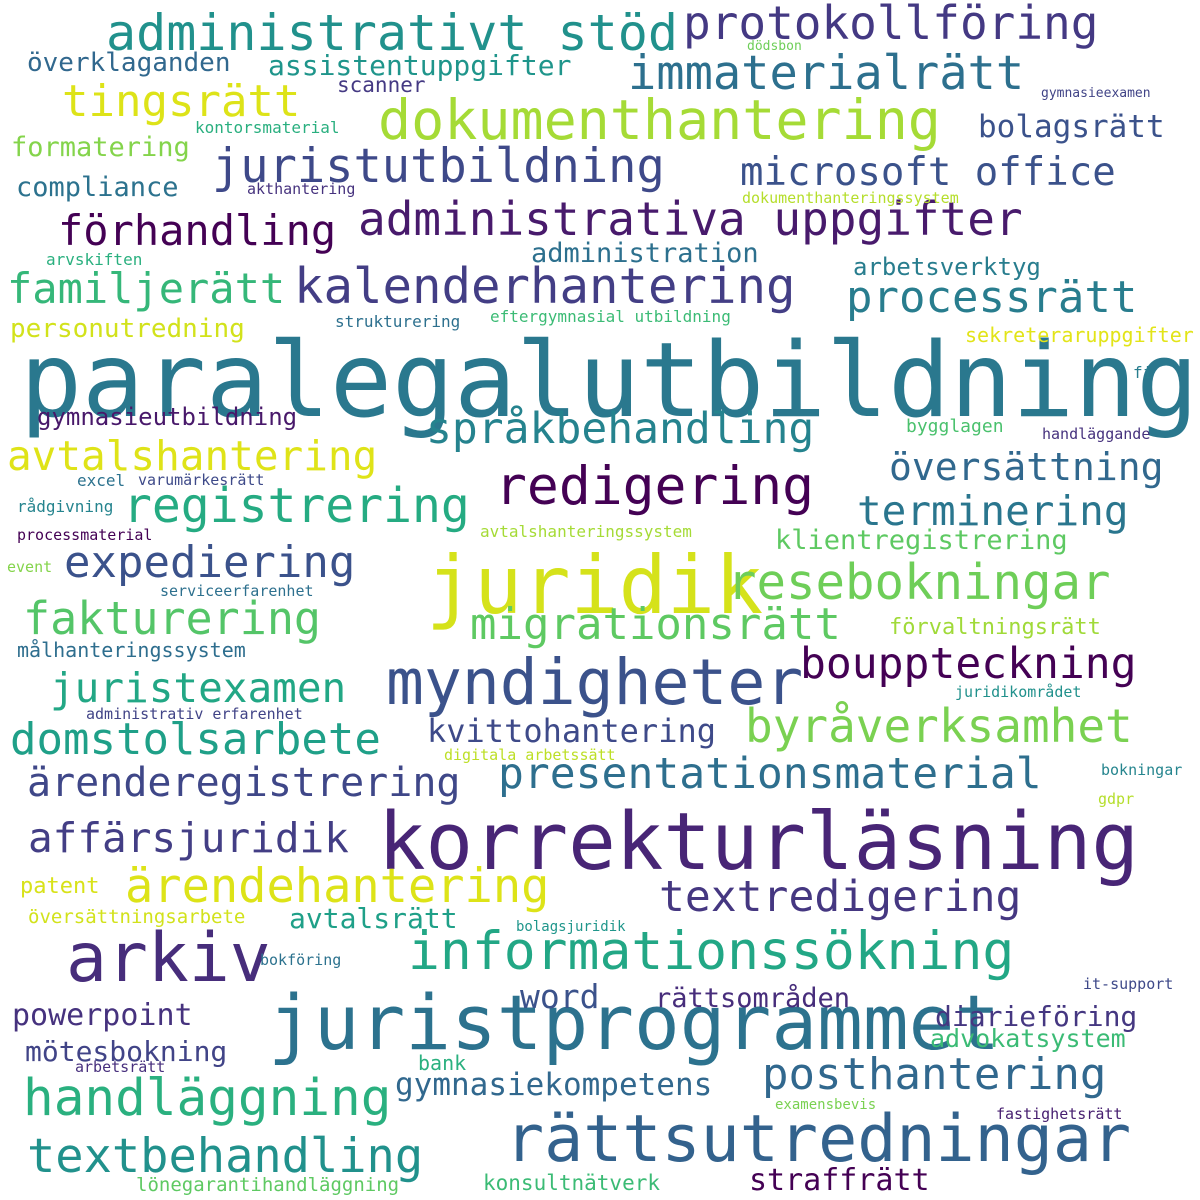 This screenshot has width=1200, height=1200. What do you see at coordinates (947, 267) in the screenshot?
I see `word: arbetsverktyg` at bounding box center [947, 267].